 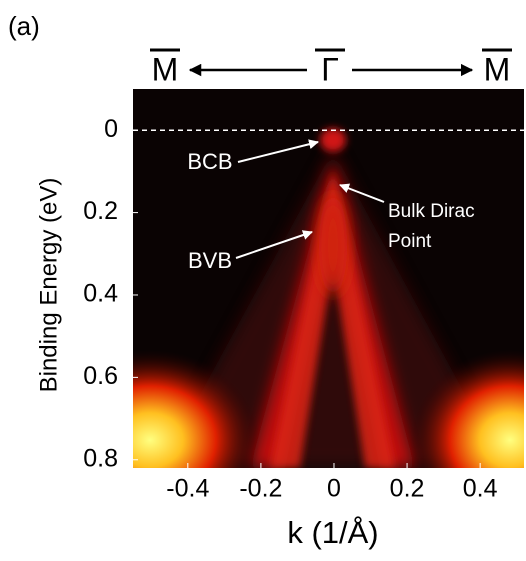 What do you see at coordinates (431, 211) in the screenshot?
I see `annotation: Bulk Dirac` at bounding box center [431, 211].